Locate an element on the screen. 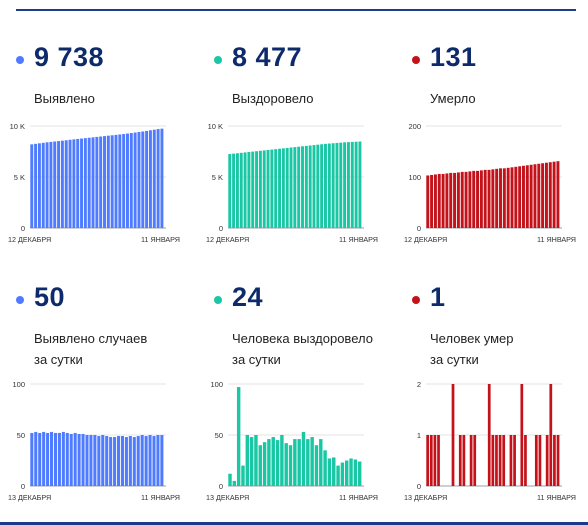 The image size is (588, 525). daily-recovered-value: 24 is located at coordinates (248, 297).